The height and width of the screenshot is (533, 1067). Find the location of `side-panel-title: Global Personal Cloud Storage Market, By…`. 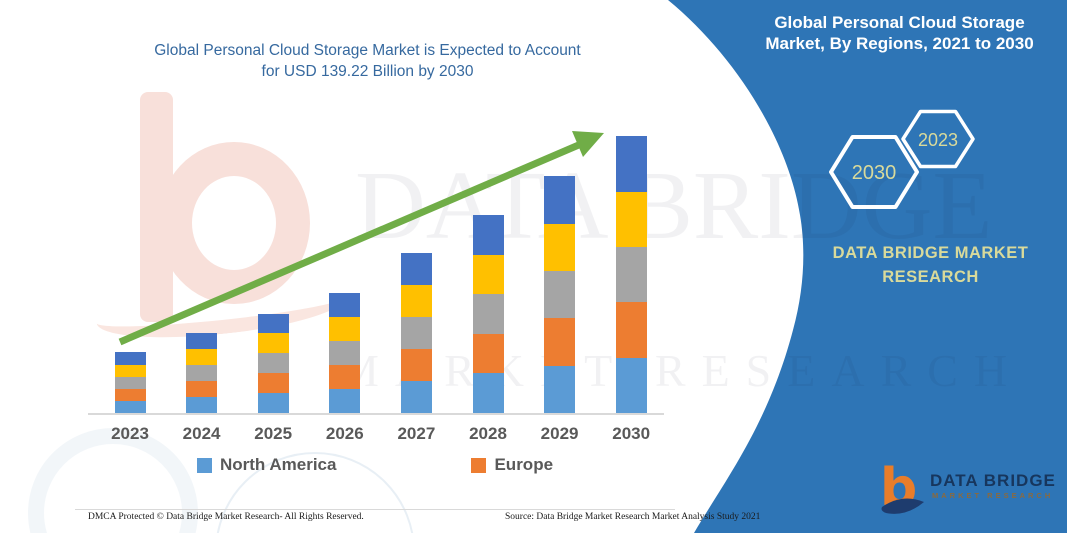

side-panel-title: Global Personal Cloud Storage Market, By… is located at coordinates (899, 33).